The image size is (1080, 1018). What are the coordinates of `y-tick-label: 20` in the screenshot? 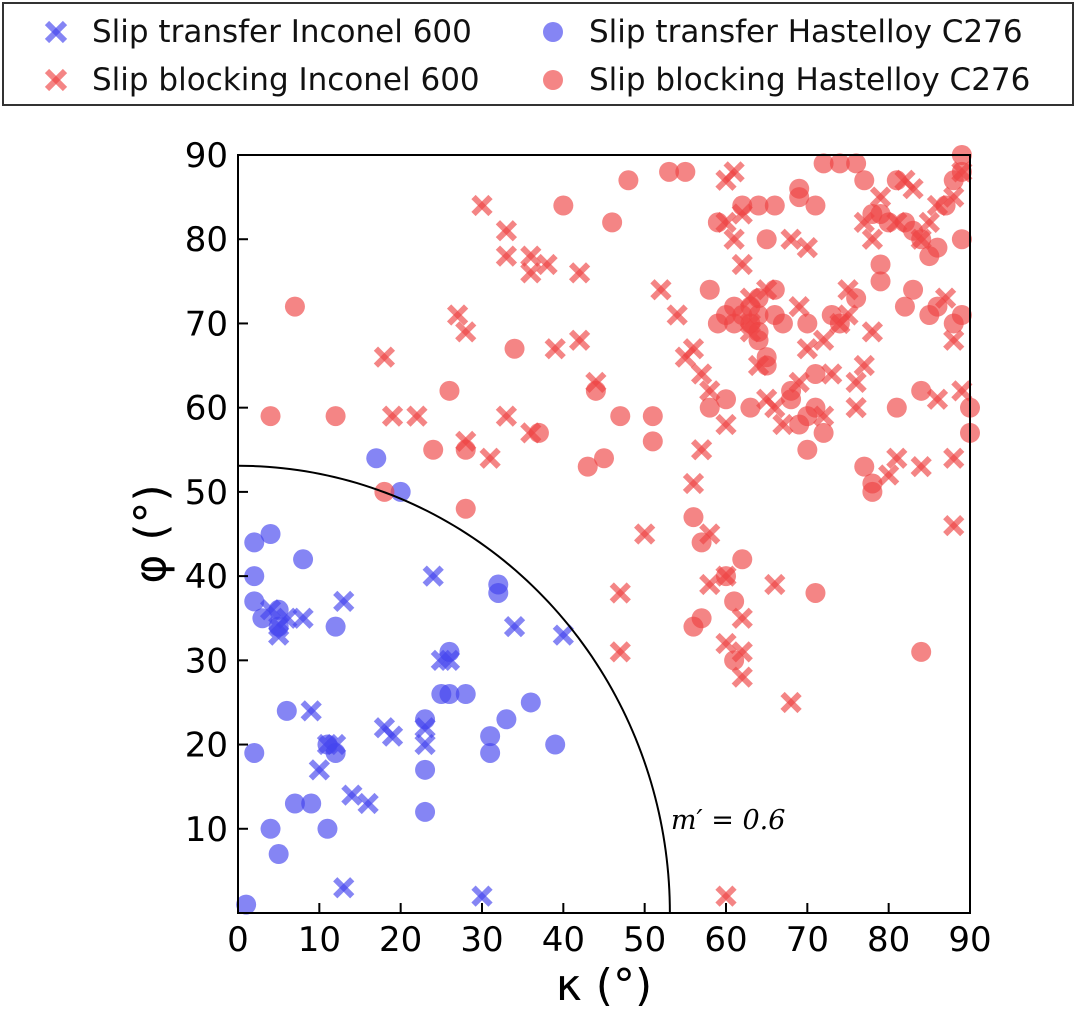 It's located at (206, 746).